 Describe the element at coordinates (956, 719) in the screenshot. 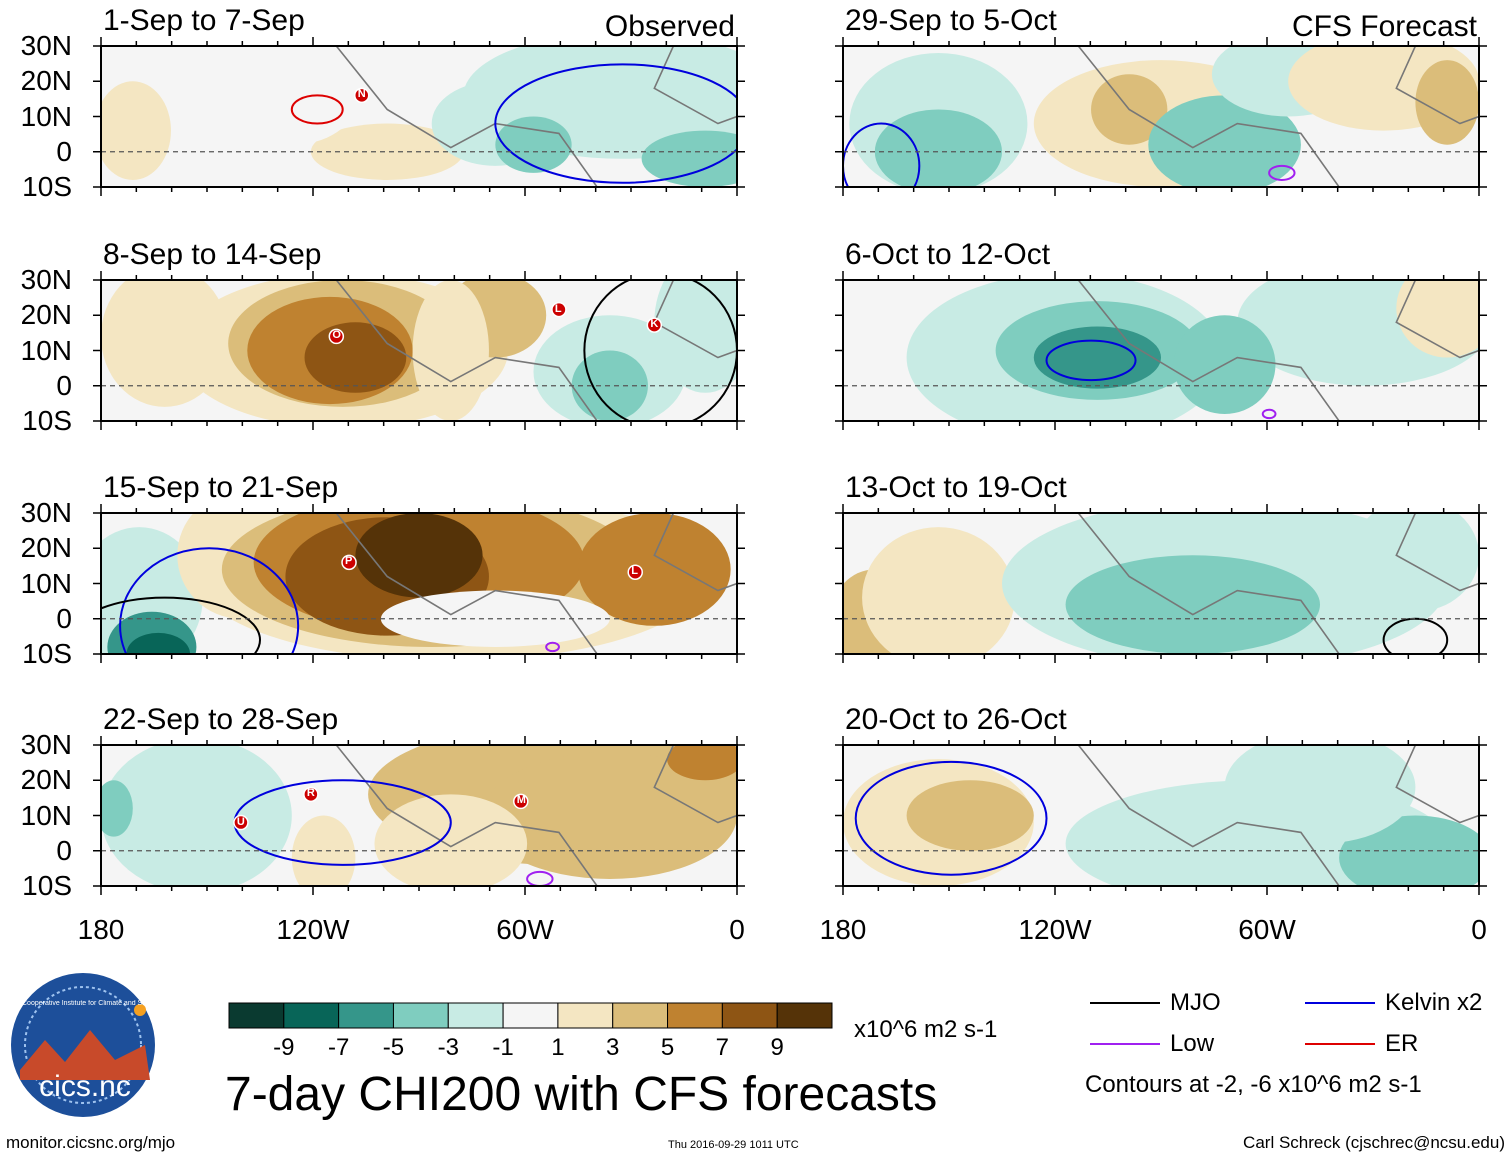

I see `panel-period-label: 20-Oct to 26-Oct` at that location.